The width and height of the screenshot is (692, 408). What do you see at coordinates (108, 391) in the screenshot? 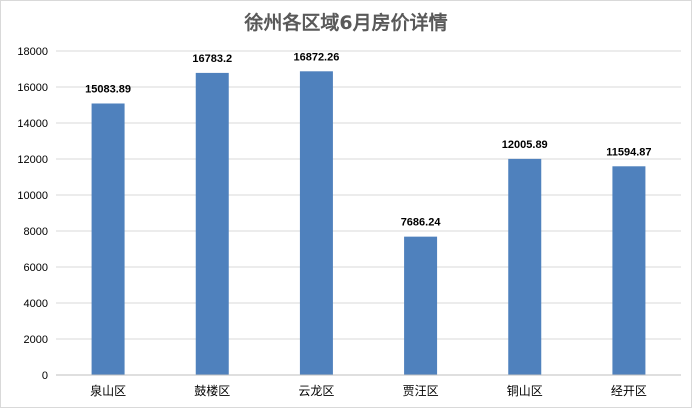
I see `category-label: 泉山区` at bounding box center [108, 391].